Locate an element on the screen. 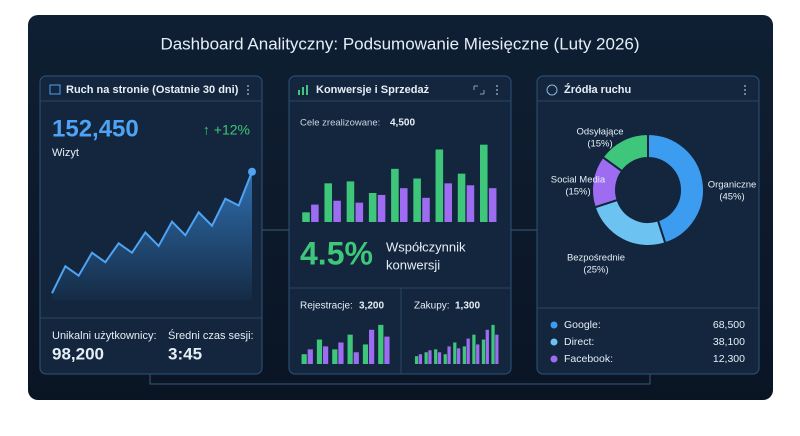 The width and height of the screenshot is (800, 436). end-point is located at coordinates (252, 171).